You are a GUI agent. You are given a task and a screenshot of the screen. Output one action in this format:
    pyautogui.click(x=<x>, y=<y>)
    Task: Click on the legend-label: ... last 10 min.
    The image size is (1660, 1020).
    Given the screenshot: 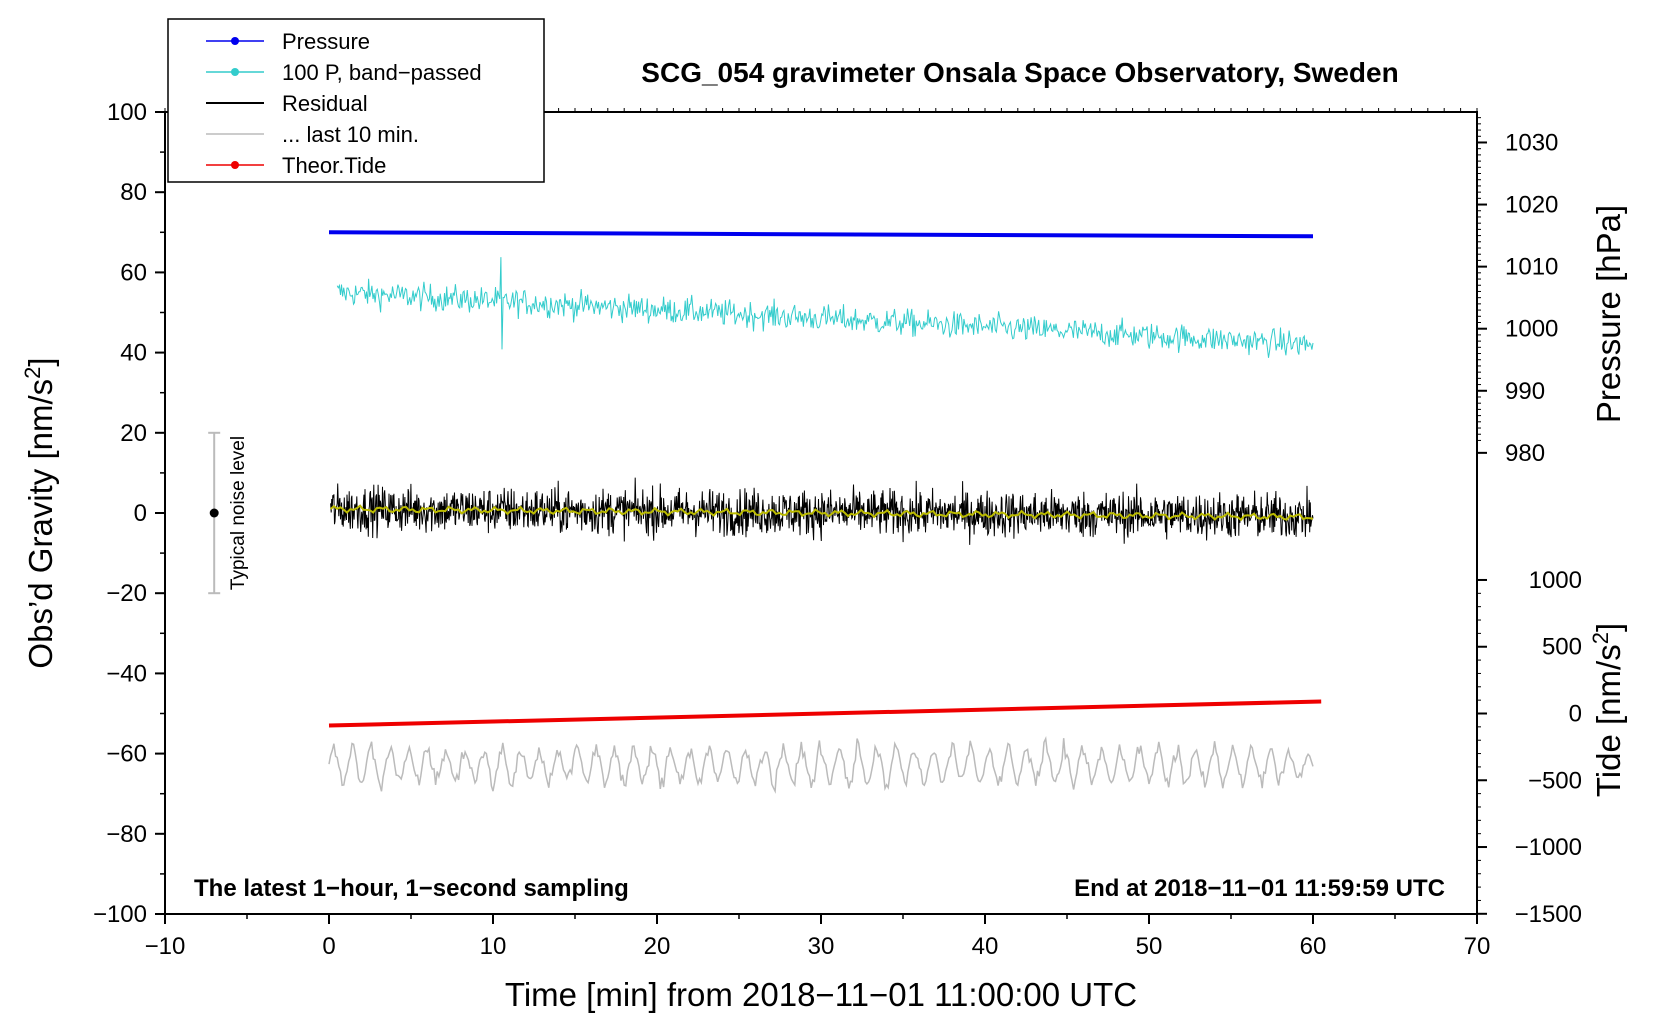 What is the action you would take?
    pyautogui.click(x=350, y=134)
    